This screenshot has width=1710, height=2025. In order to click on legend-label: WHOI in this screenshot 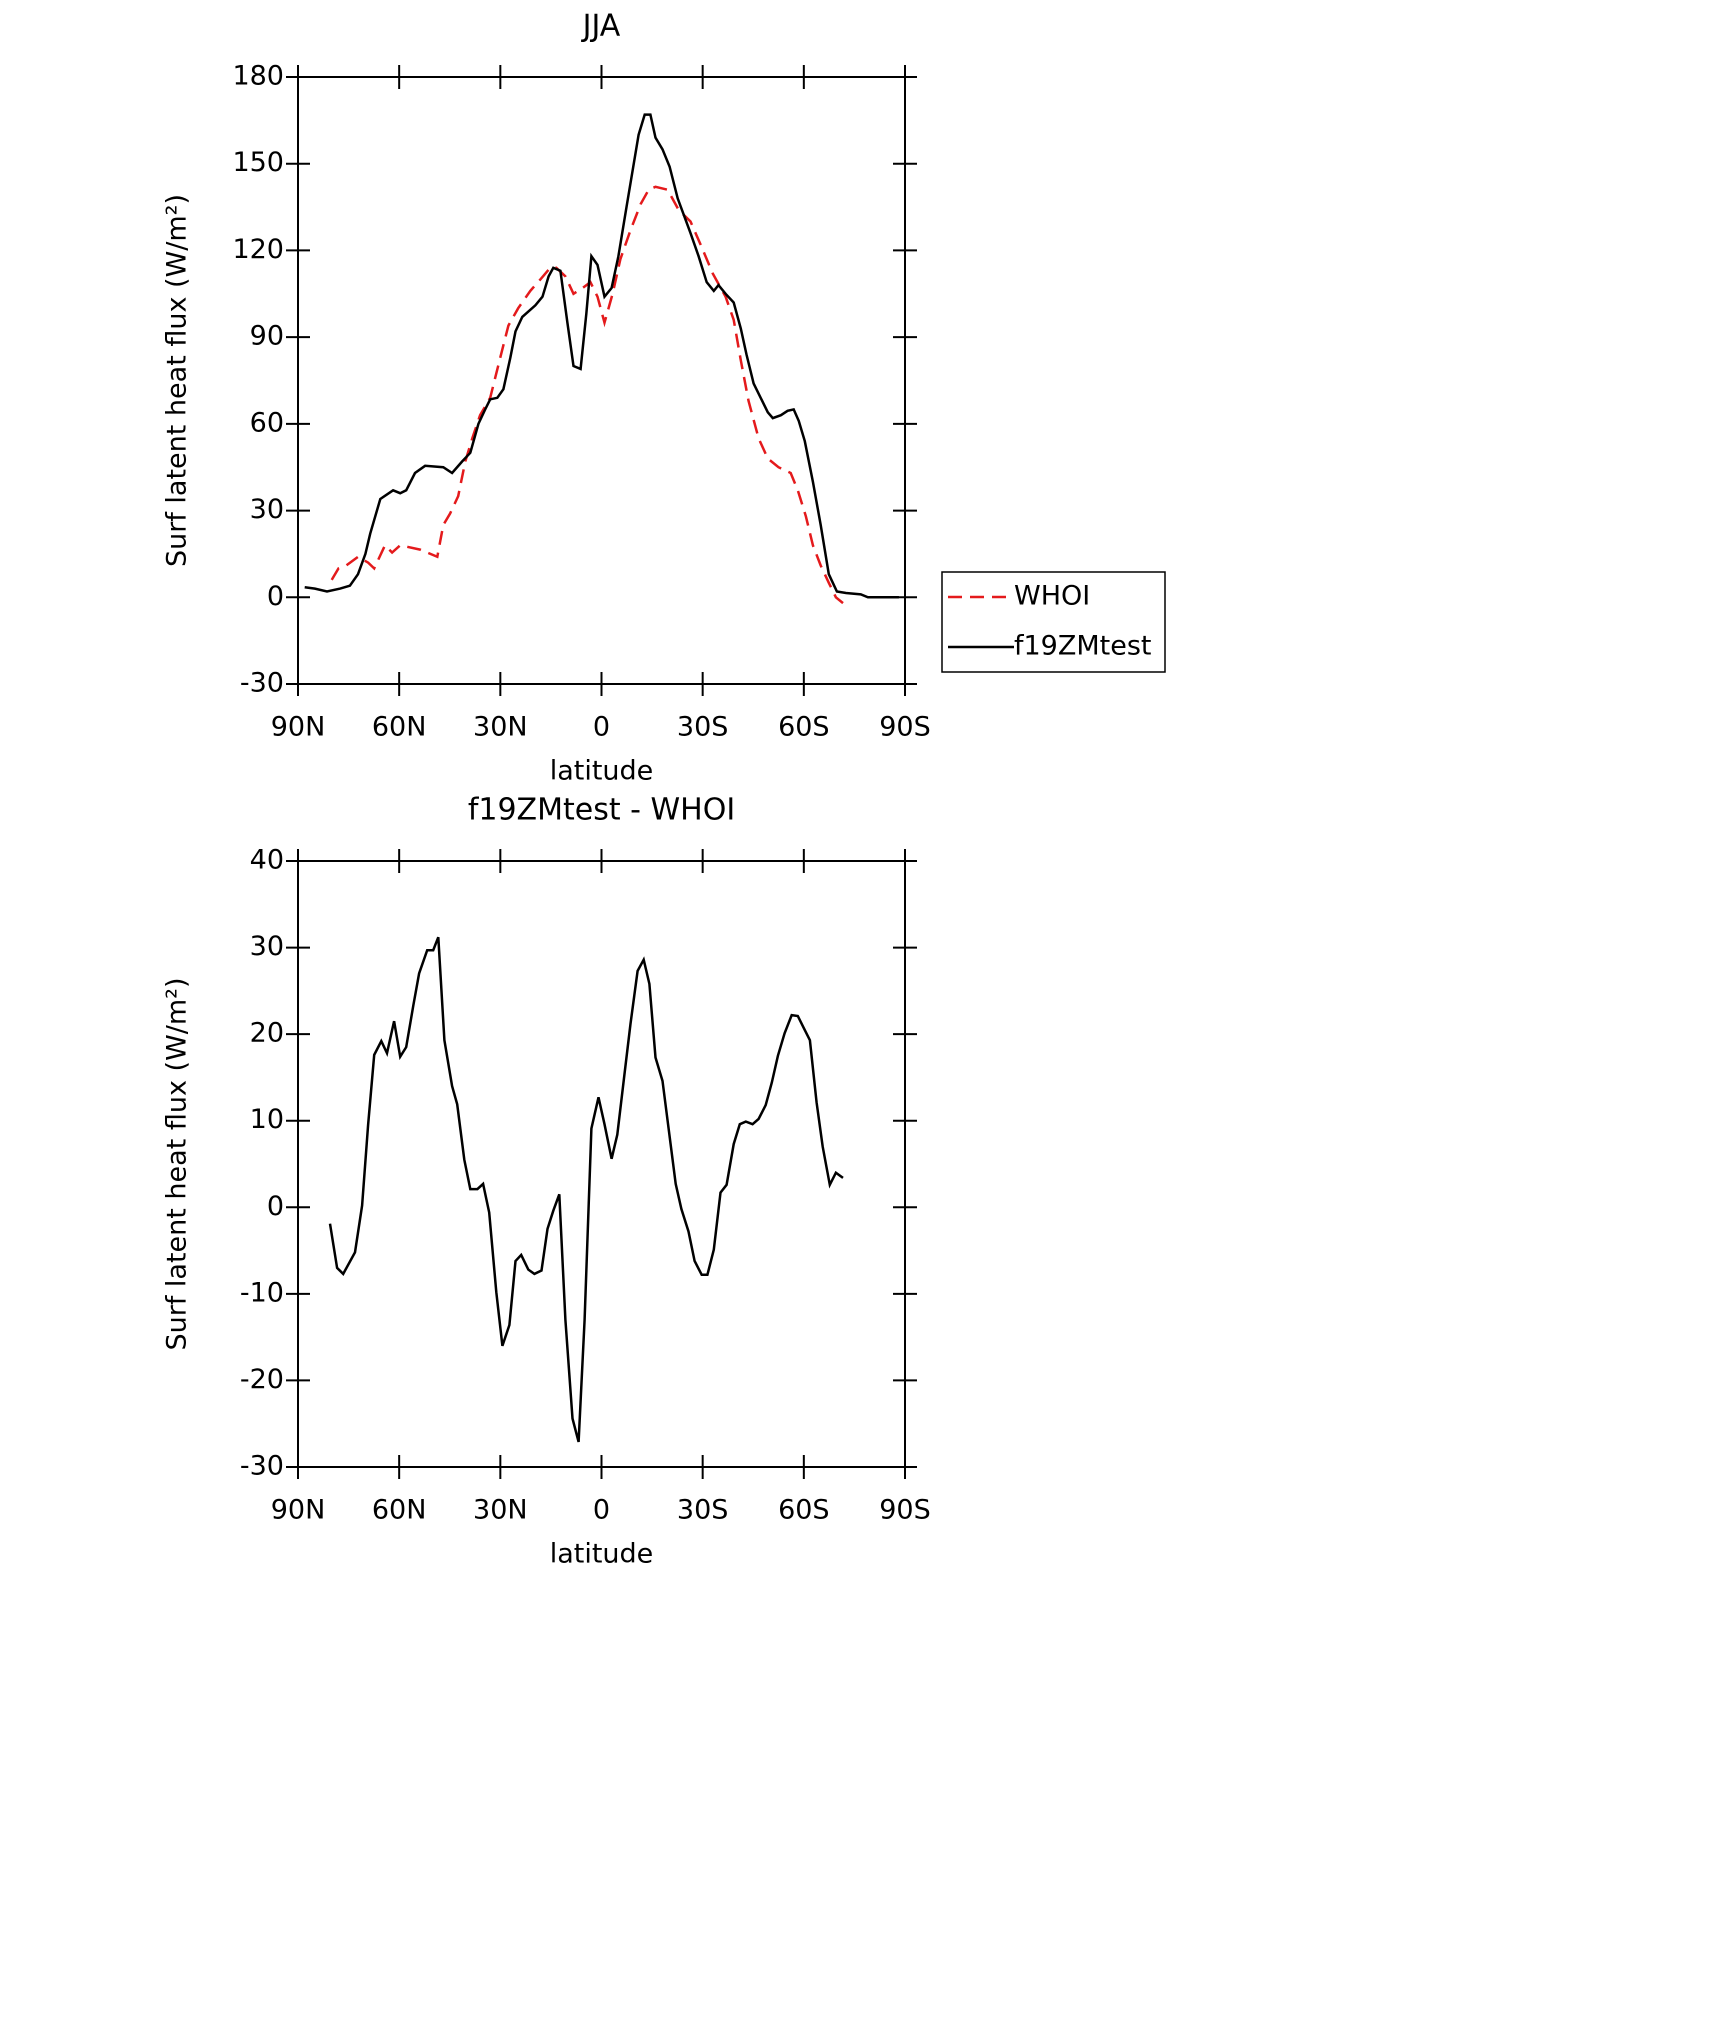, I will do `click(1052, 596)`.